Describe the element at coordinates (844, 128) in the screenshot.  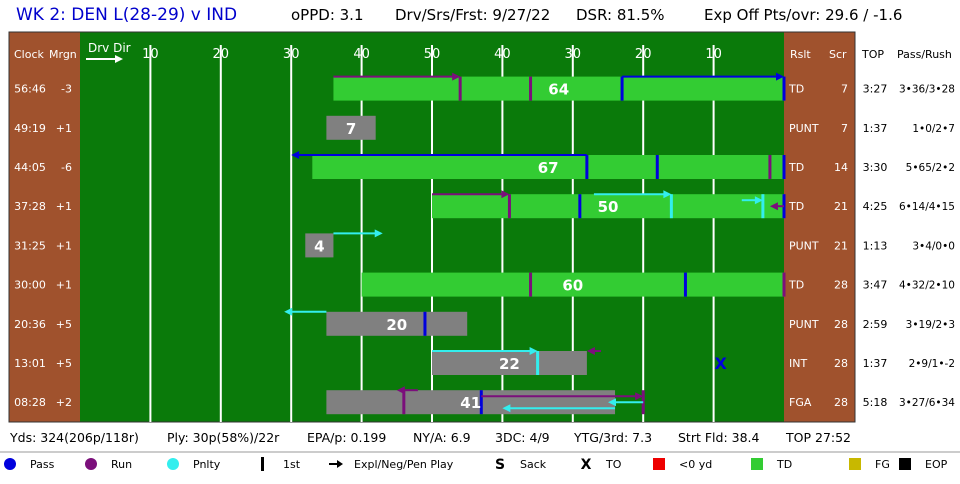
I see `drive-score: 7` at that location.